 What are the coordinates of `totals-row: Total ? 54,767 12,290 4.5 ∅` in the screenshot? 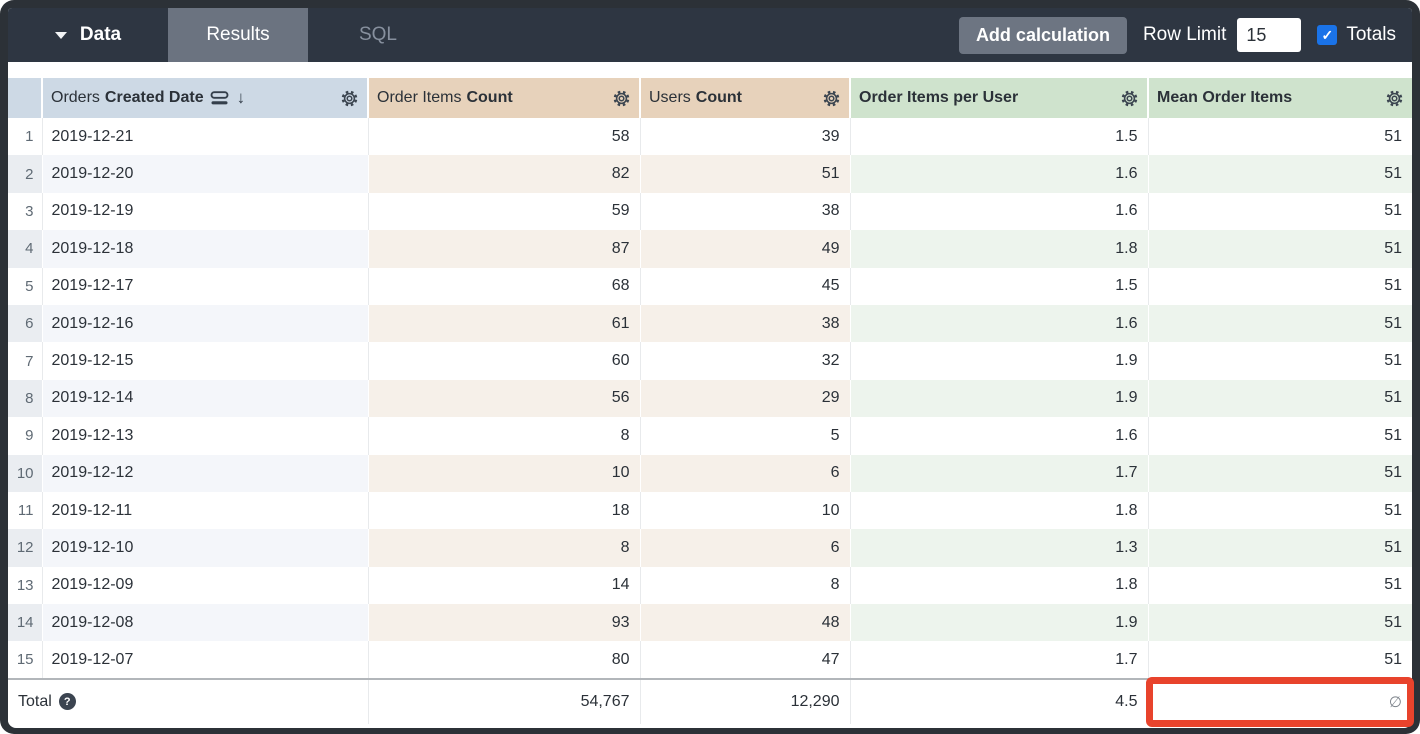 It's located at (710, 700).